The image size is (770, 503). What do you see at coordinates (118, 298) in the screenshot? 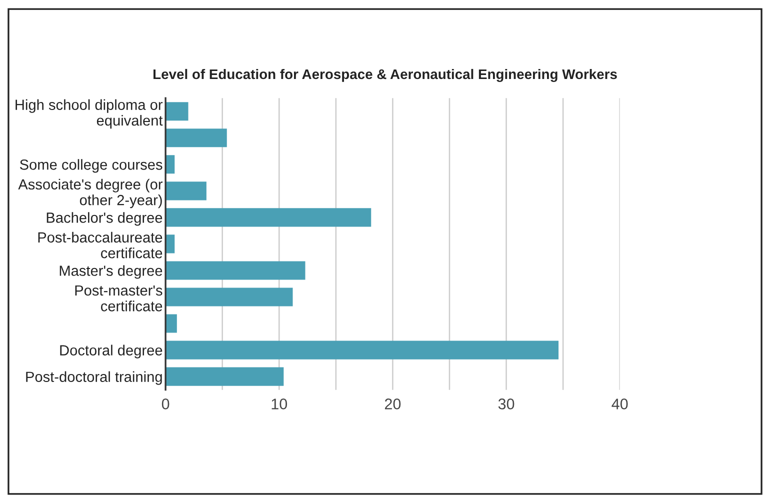
I see `y-tick-label: Post-master's certificate` at bounding box center [118, 298].